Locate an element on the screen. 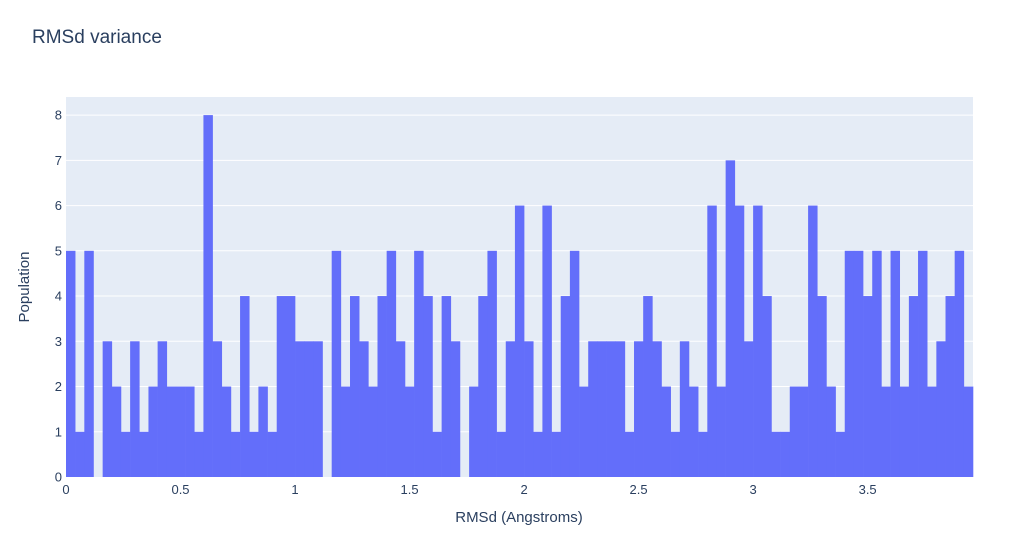  x-tick-label: 2.5 is located at coordinates (639, 489).